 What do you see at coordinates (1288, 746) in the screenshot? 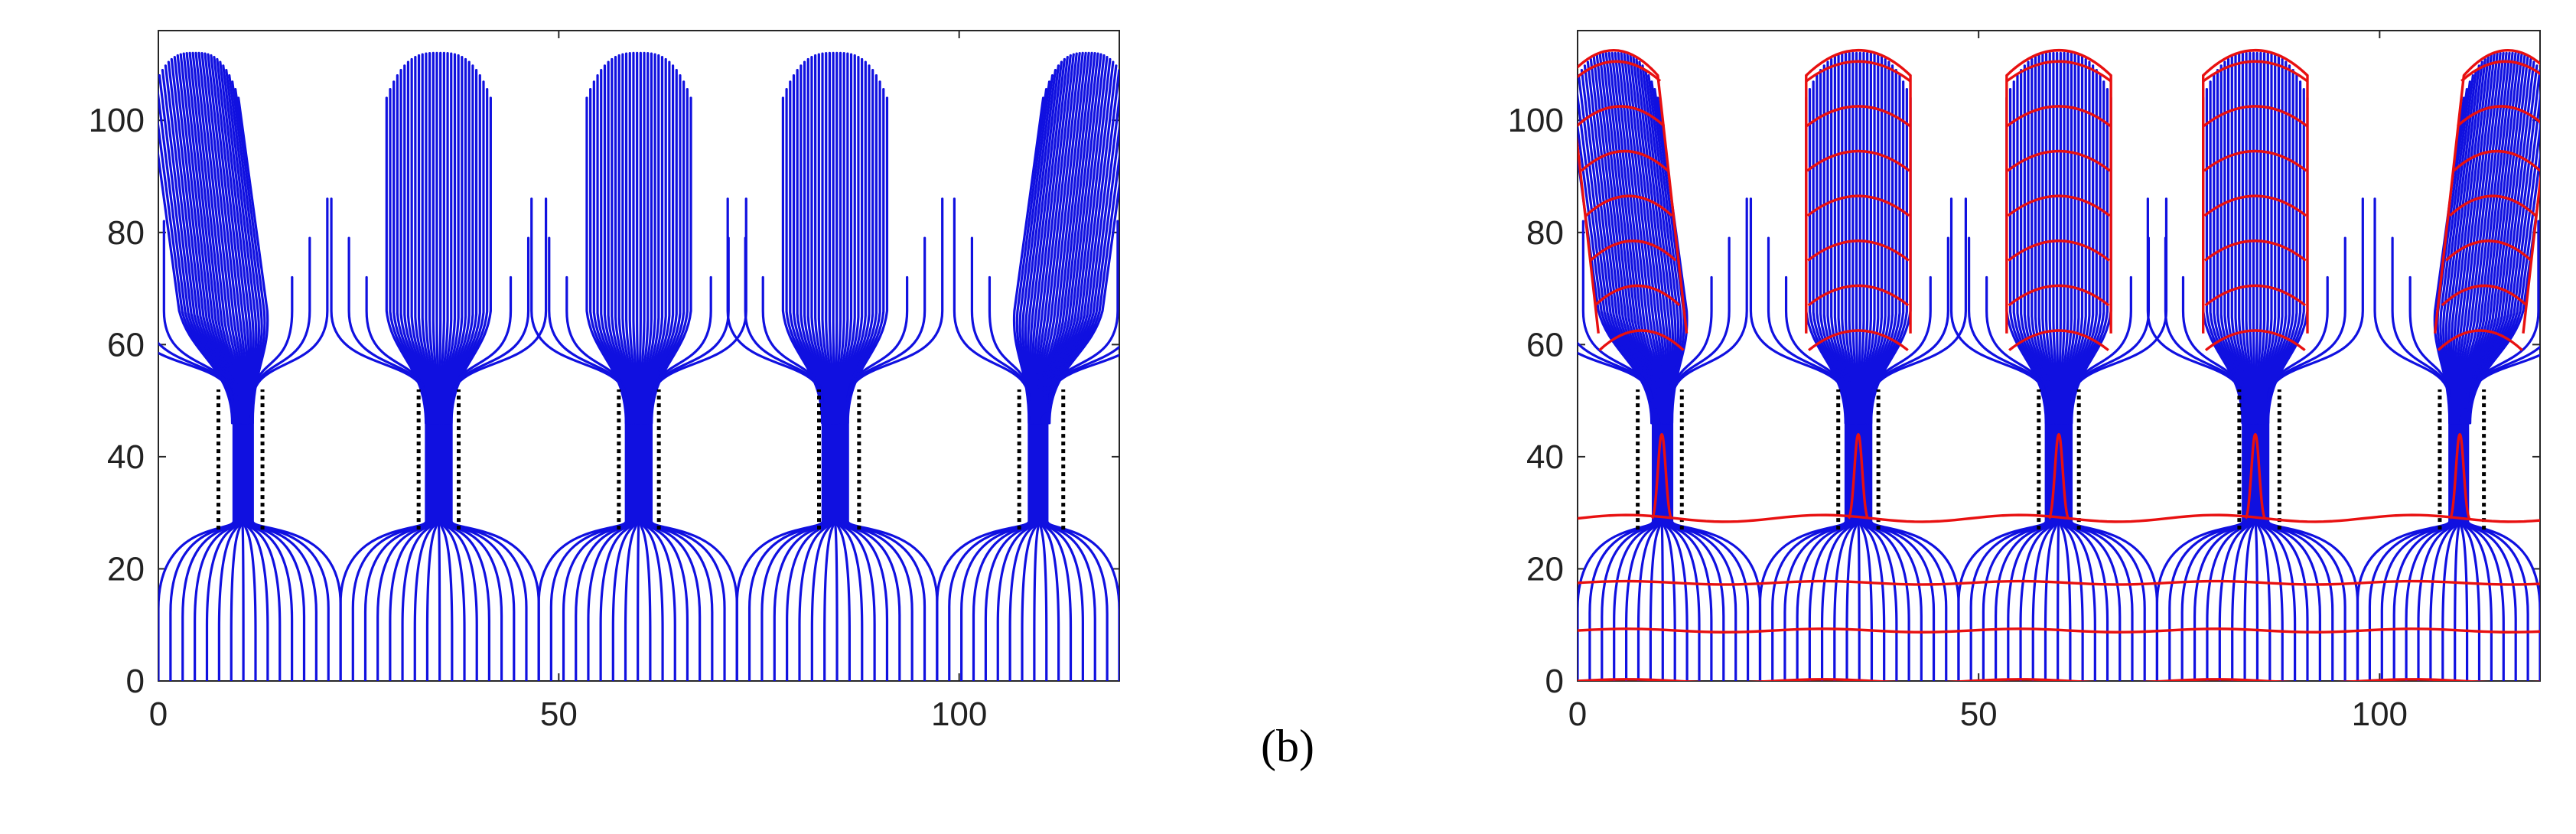
I see `figure-caption: (b)` at bounding box center [1288, 746].